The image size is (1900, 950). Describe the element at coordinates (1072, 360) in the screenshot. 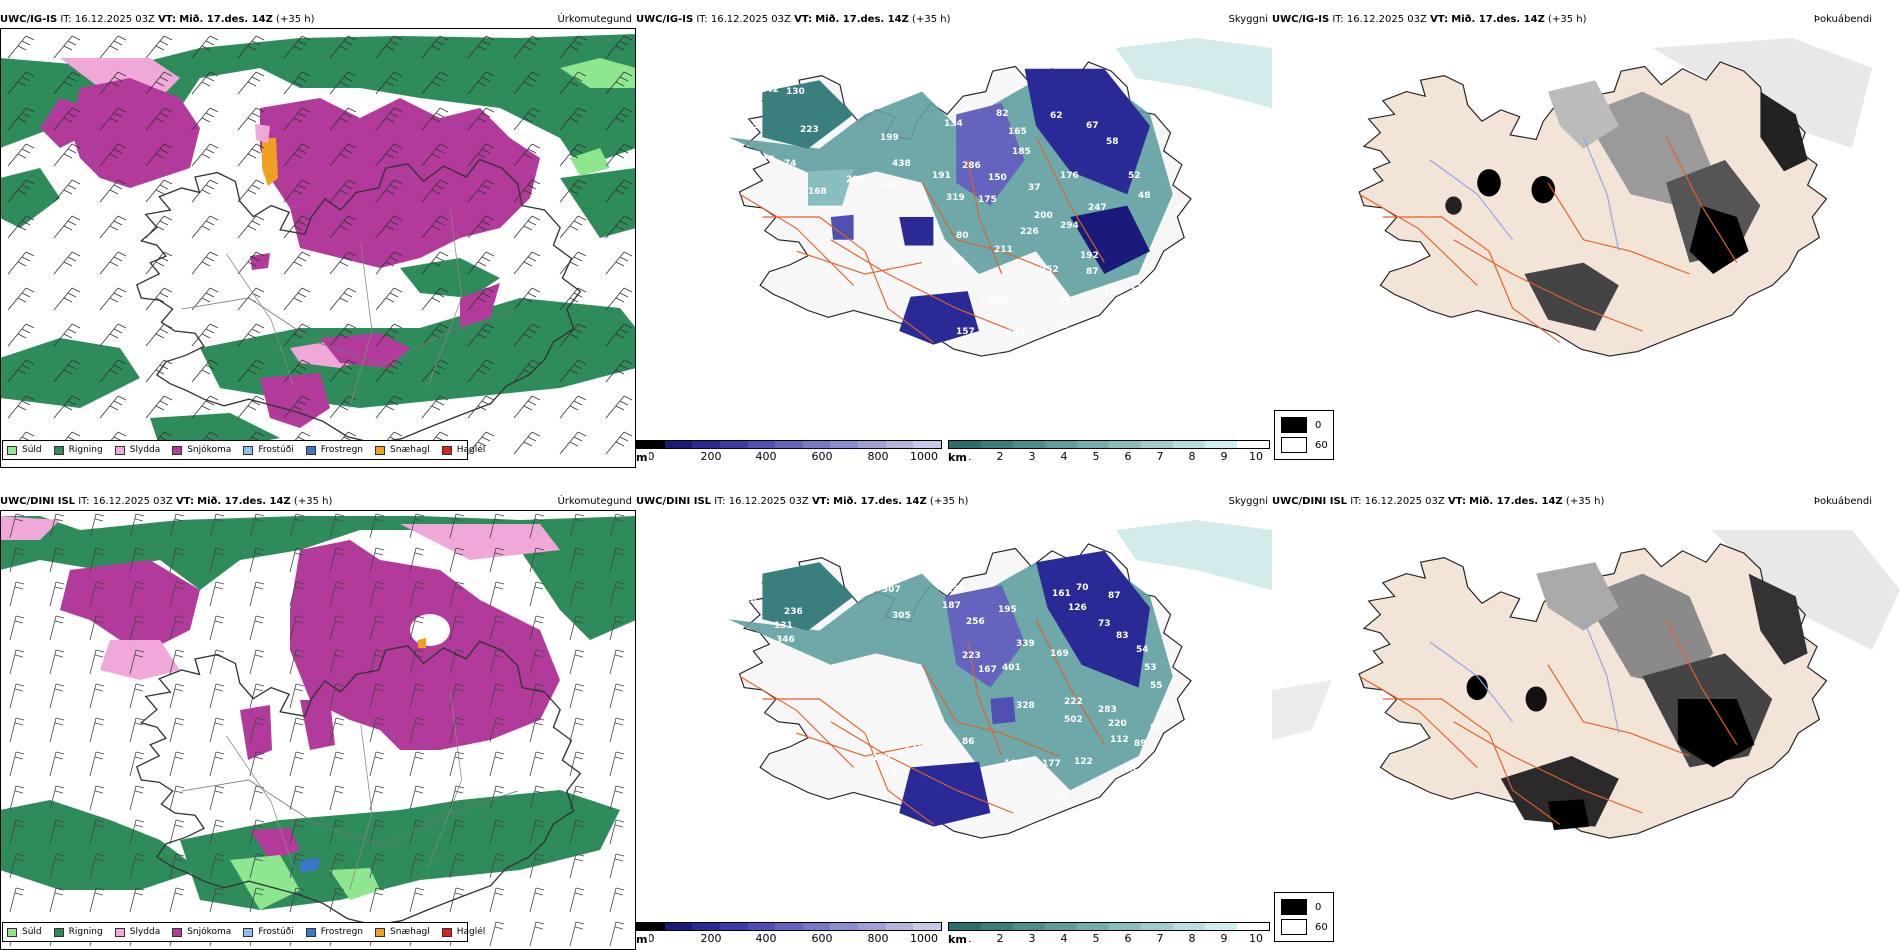

I see `map-label: 36` at that location.